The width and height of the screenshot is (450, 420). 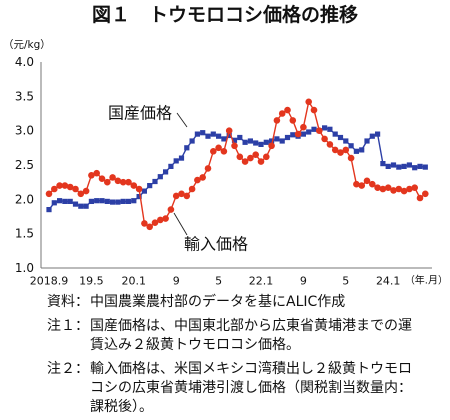 I want to click on x-axis-unit-label: （年.月）, so click(x=426, y=280).